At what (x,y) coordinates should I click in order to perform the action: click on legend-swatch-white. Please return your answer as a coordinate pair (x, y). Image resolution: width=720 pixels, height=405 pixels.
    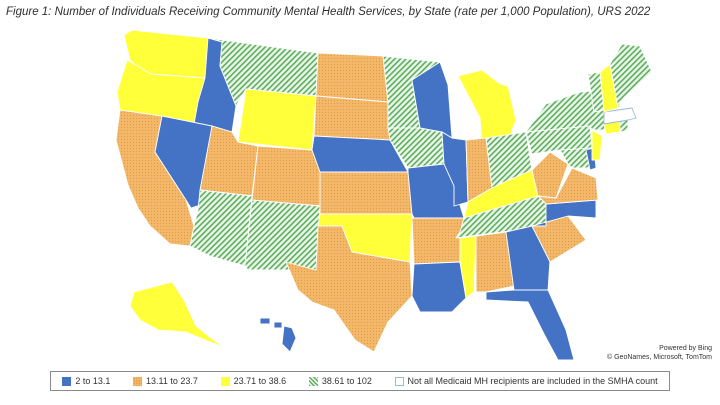
    Looking at the image, I should click on (399, 381).